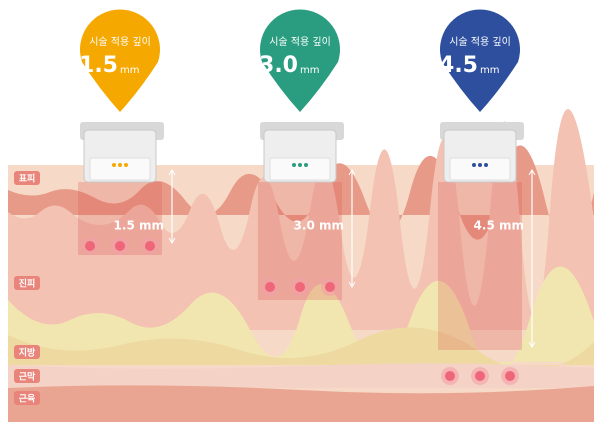 This screenshot has height=426, width=602. What do you see at coordinates (499, 226) in the screenshot?
I see `depth-label: 4.5 mm` at bounding box center [499, 226].